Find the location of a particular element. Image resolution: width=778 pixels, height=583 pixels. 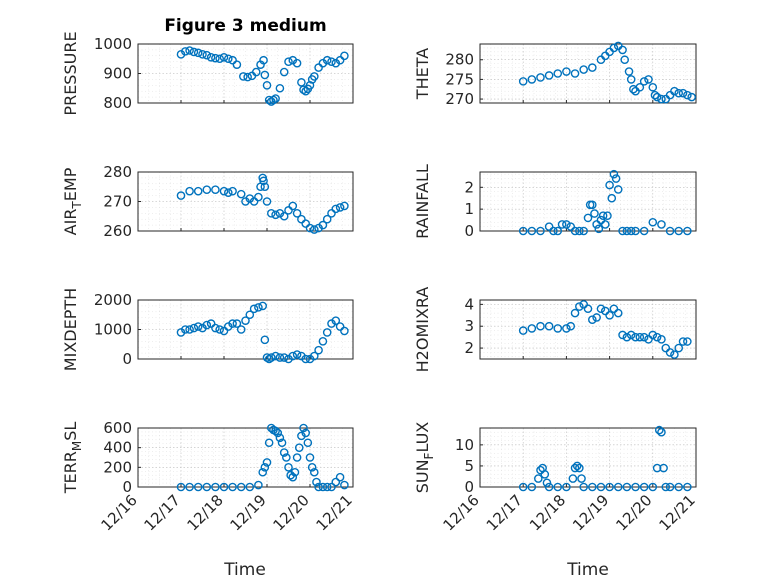

y-tick-label: 10 is located at coordinates (464, 445).